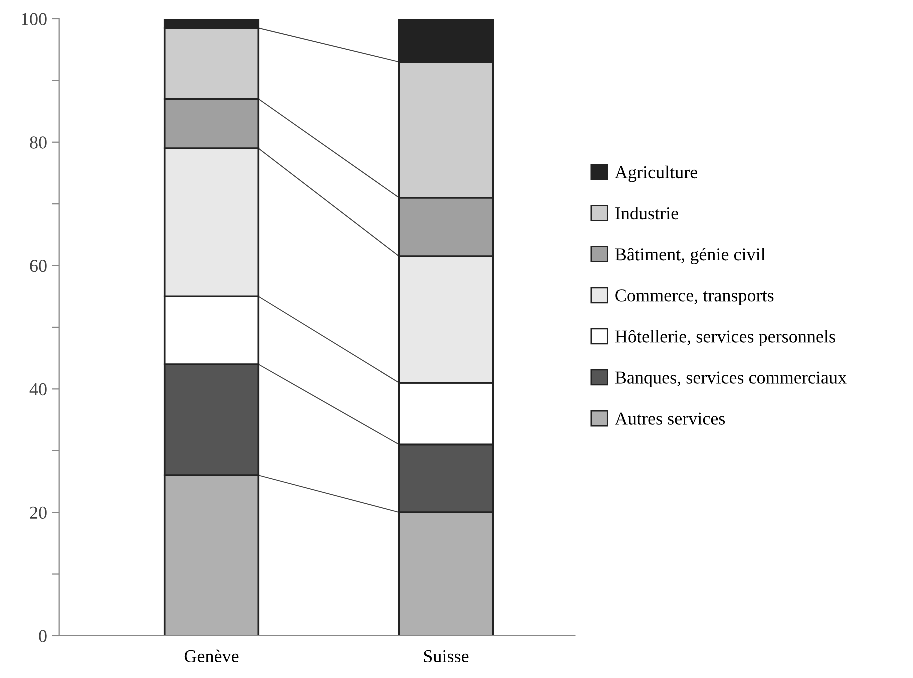 This screenshot has height=678, width=913. What do you see at coordinates (38, 389) in the screenshot?
I see `y-tick-label: 40` at bounding box center [38, 389].